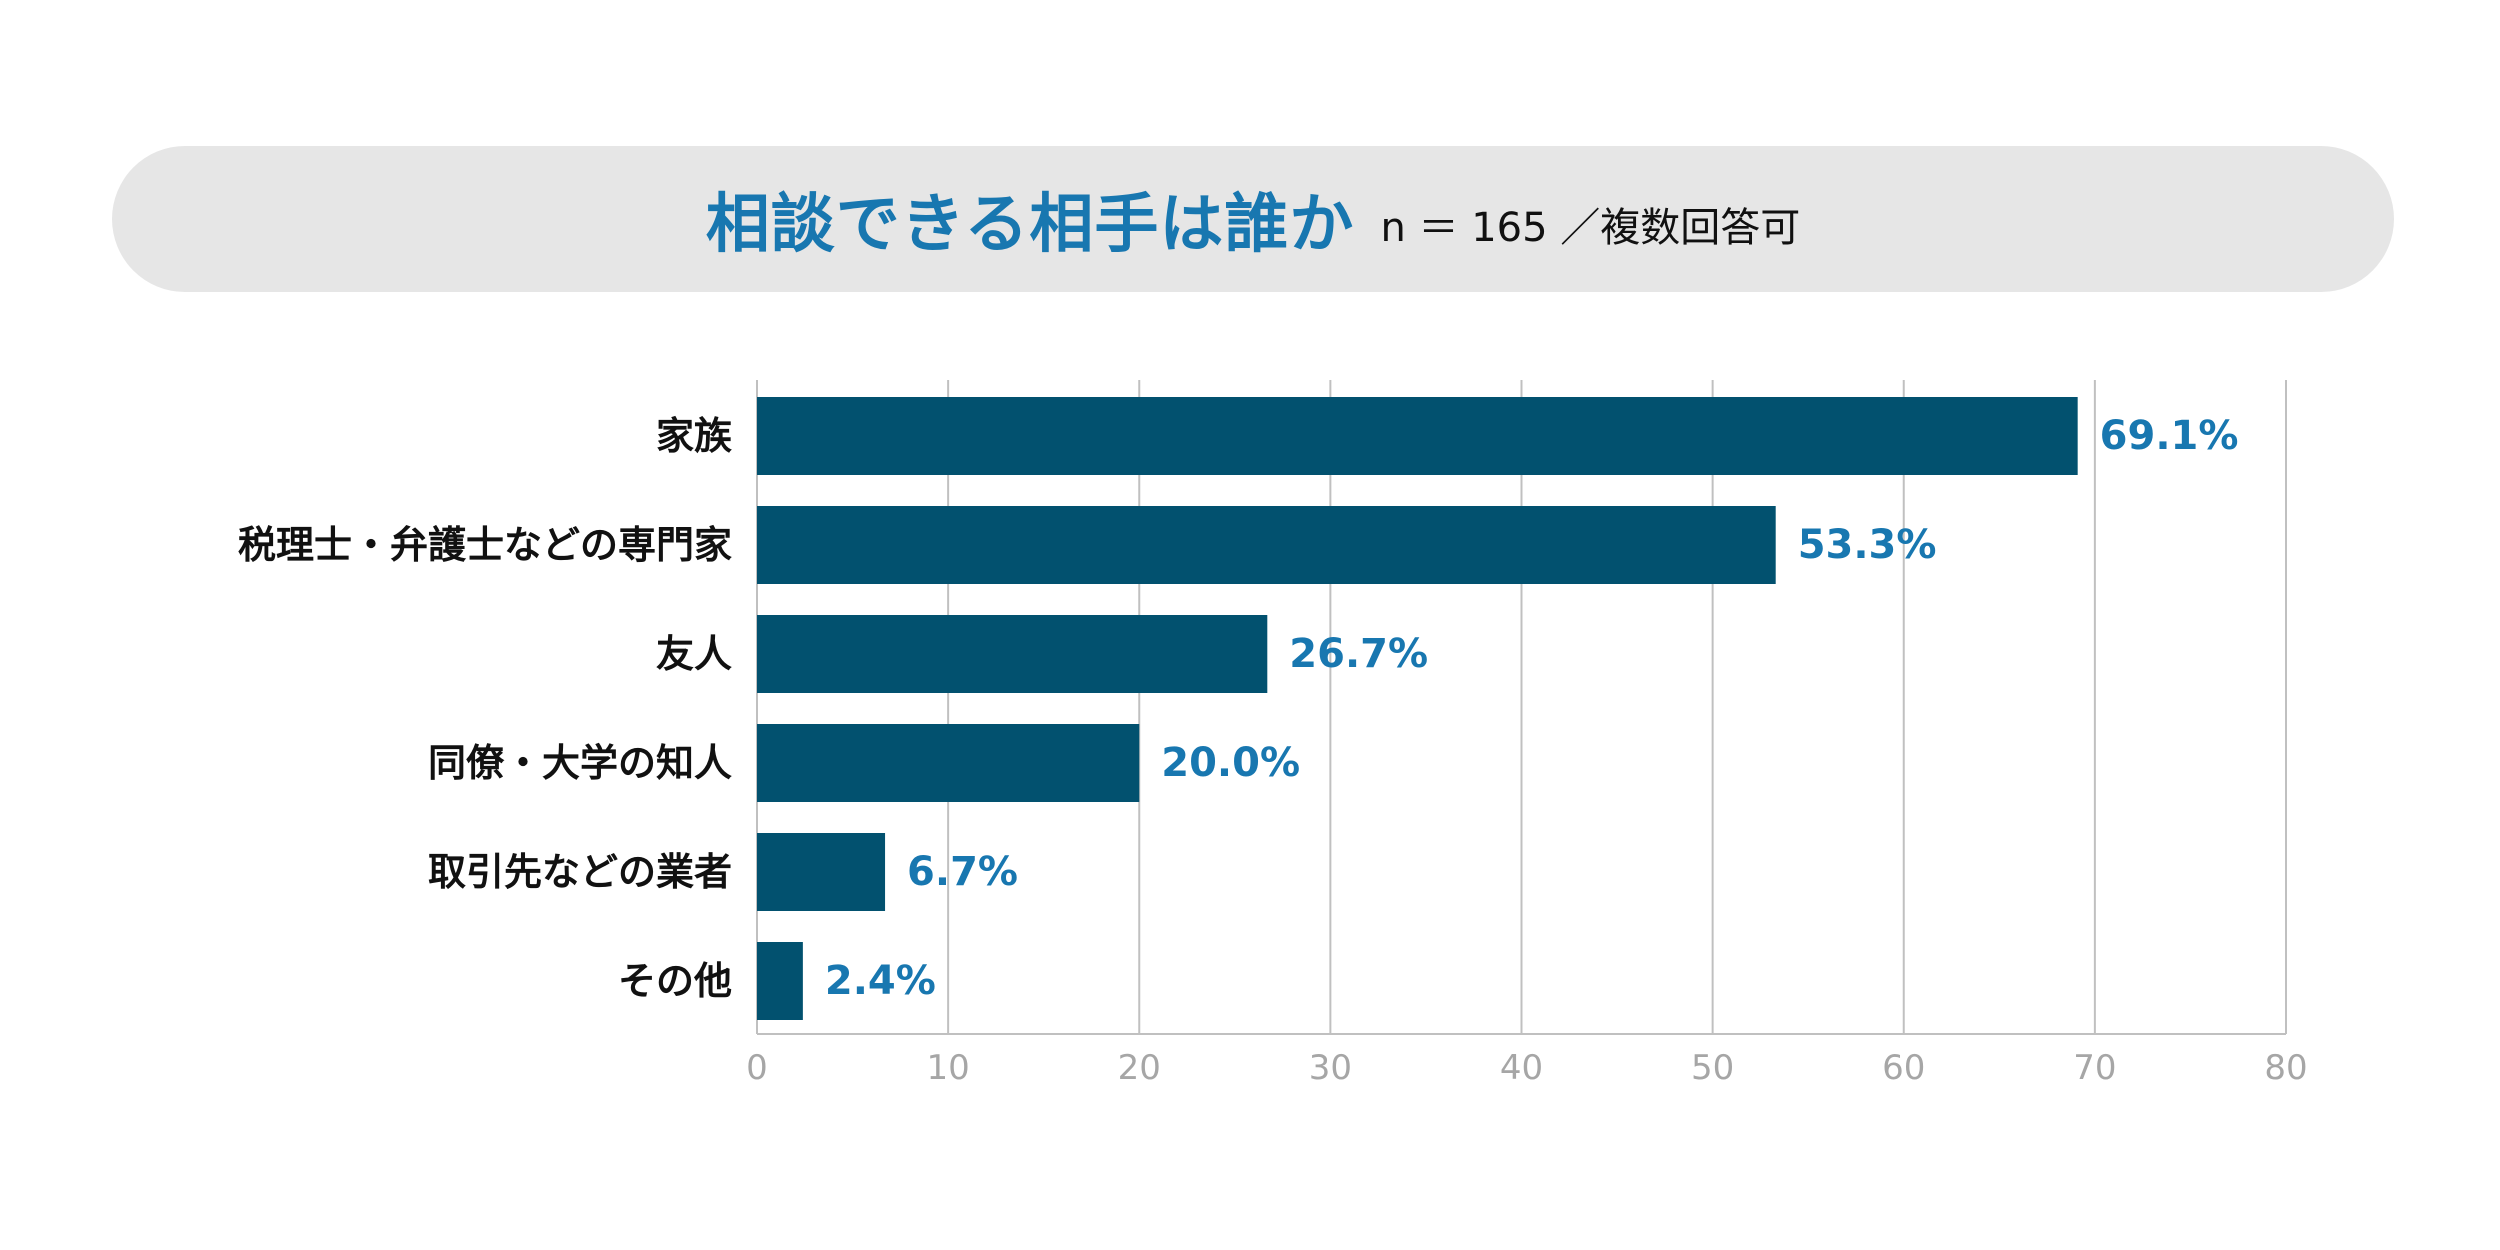 The height and width of the screenshot is (1250, 2500). Describe the element at coordinates (962, 872) in the screenshot. I see `value-label-4: 6.7%` at that location.